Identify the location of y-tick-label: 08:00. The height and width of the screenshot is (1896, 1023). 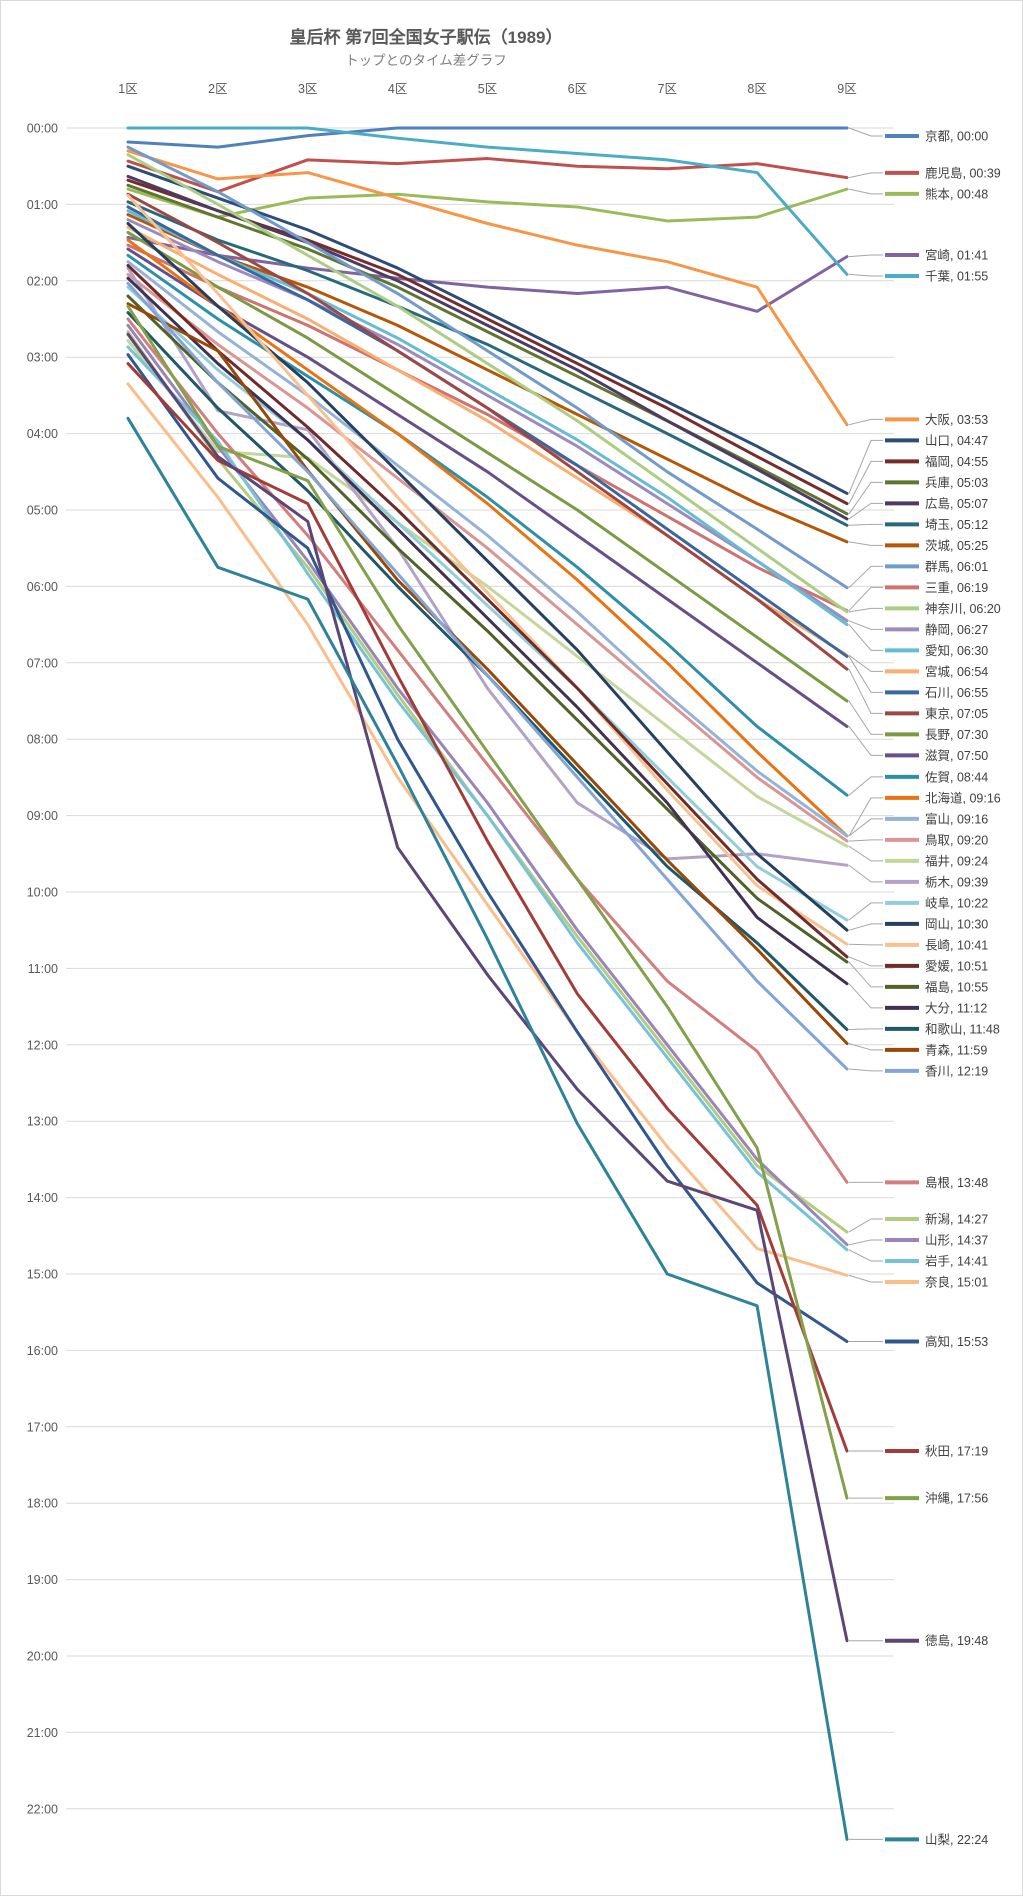
(42, 740).